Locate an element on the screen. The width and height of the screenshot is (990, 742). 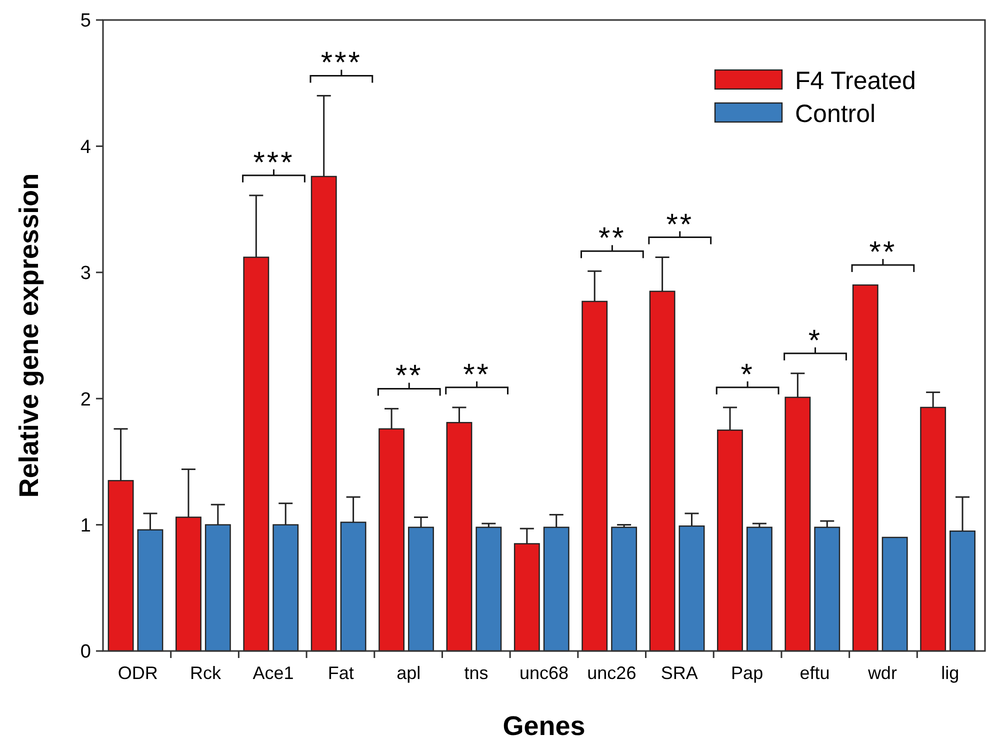
legend-label: F4 Treated is located at coordinates (855, 80).